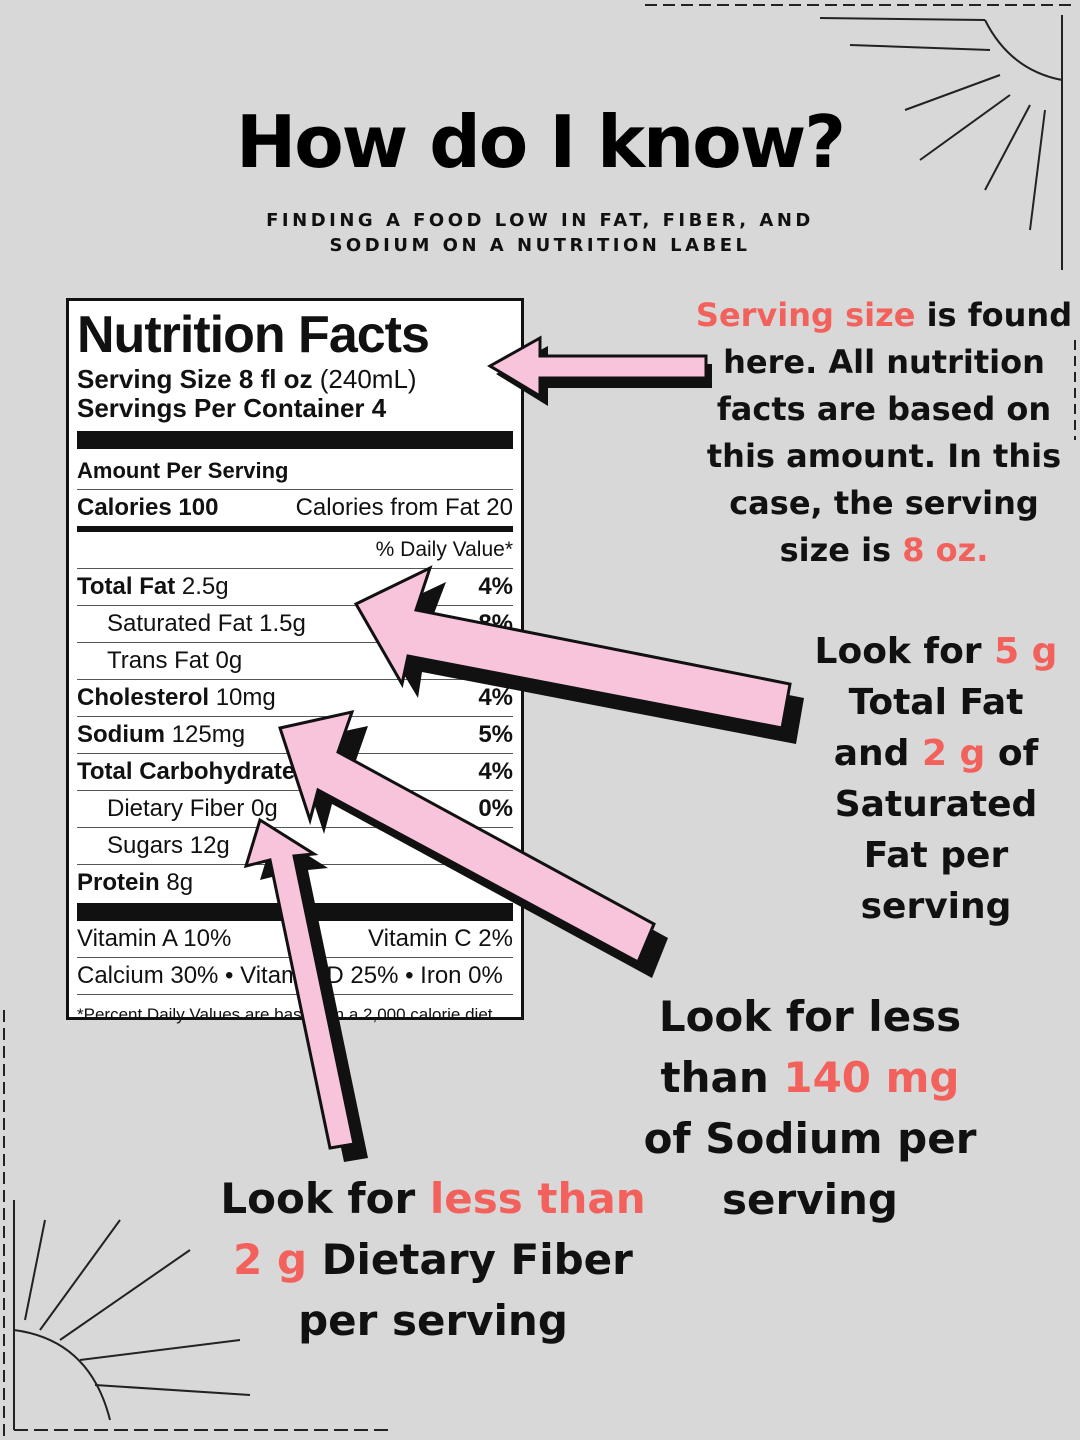  I want to click on nutrient-row: Dietary Fiber 0g 0%, so click(295, 808).